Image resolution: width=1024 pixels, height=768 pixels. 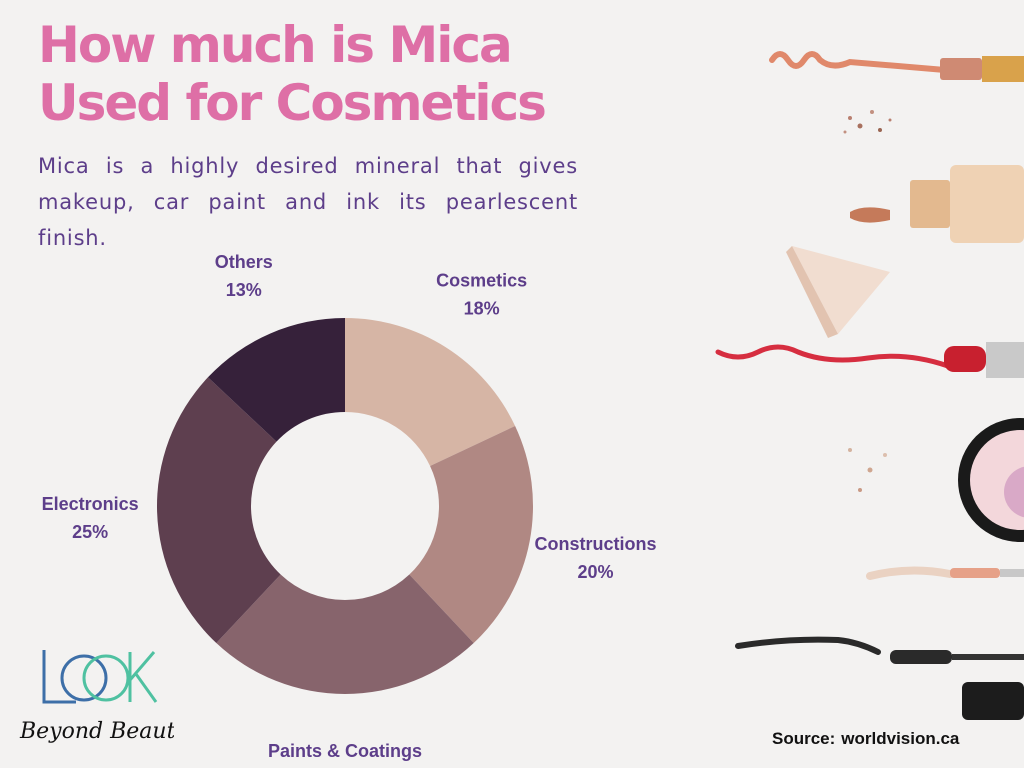 What do you see at coordinates (471, 534) in the screenshot?
I see `slice-constructions` at bounding box center [471, 534].